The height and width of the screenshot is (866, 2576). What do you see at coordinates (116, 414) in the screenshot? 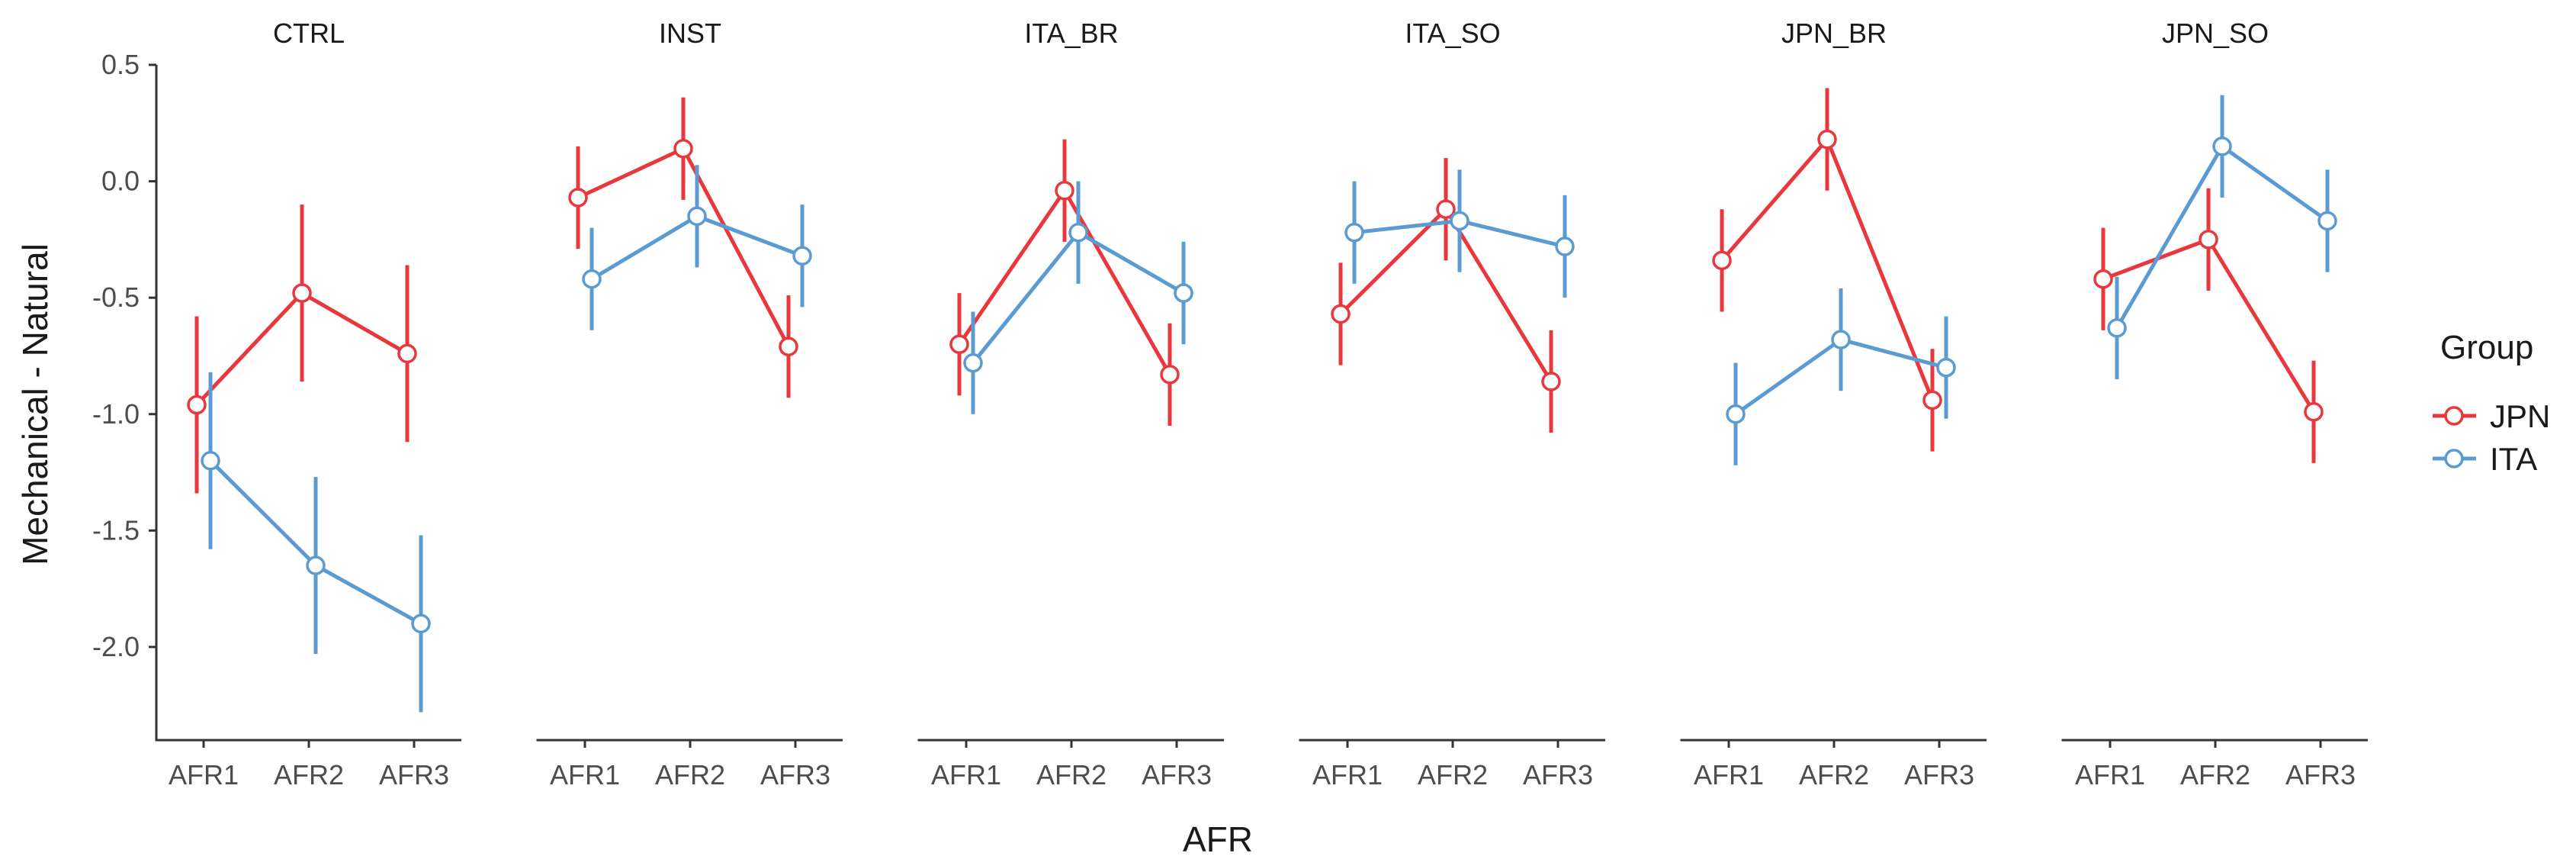
I see `y-tick-label: -1.0` at bounding box center [116, 414].